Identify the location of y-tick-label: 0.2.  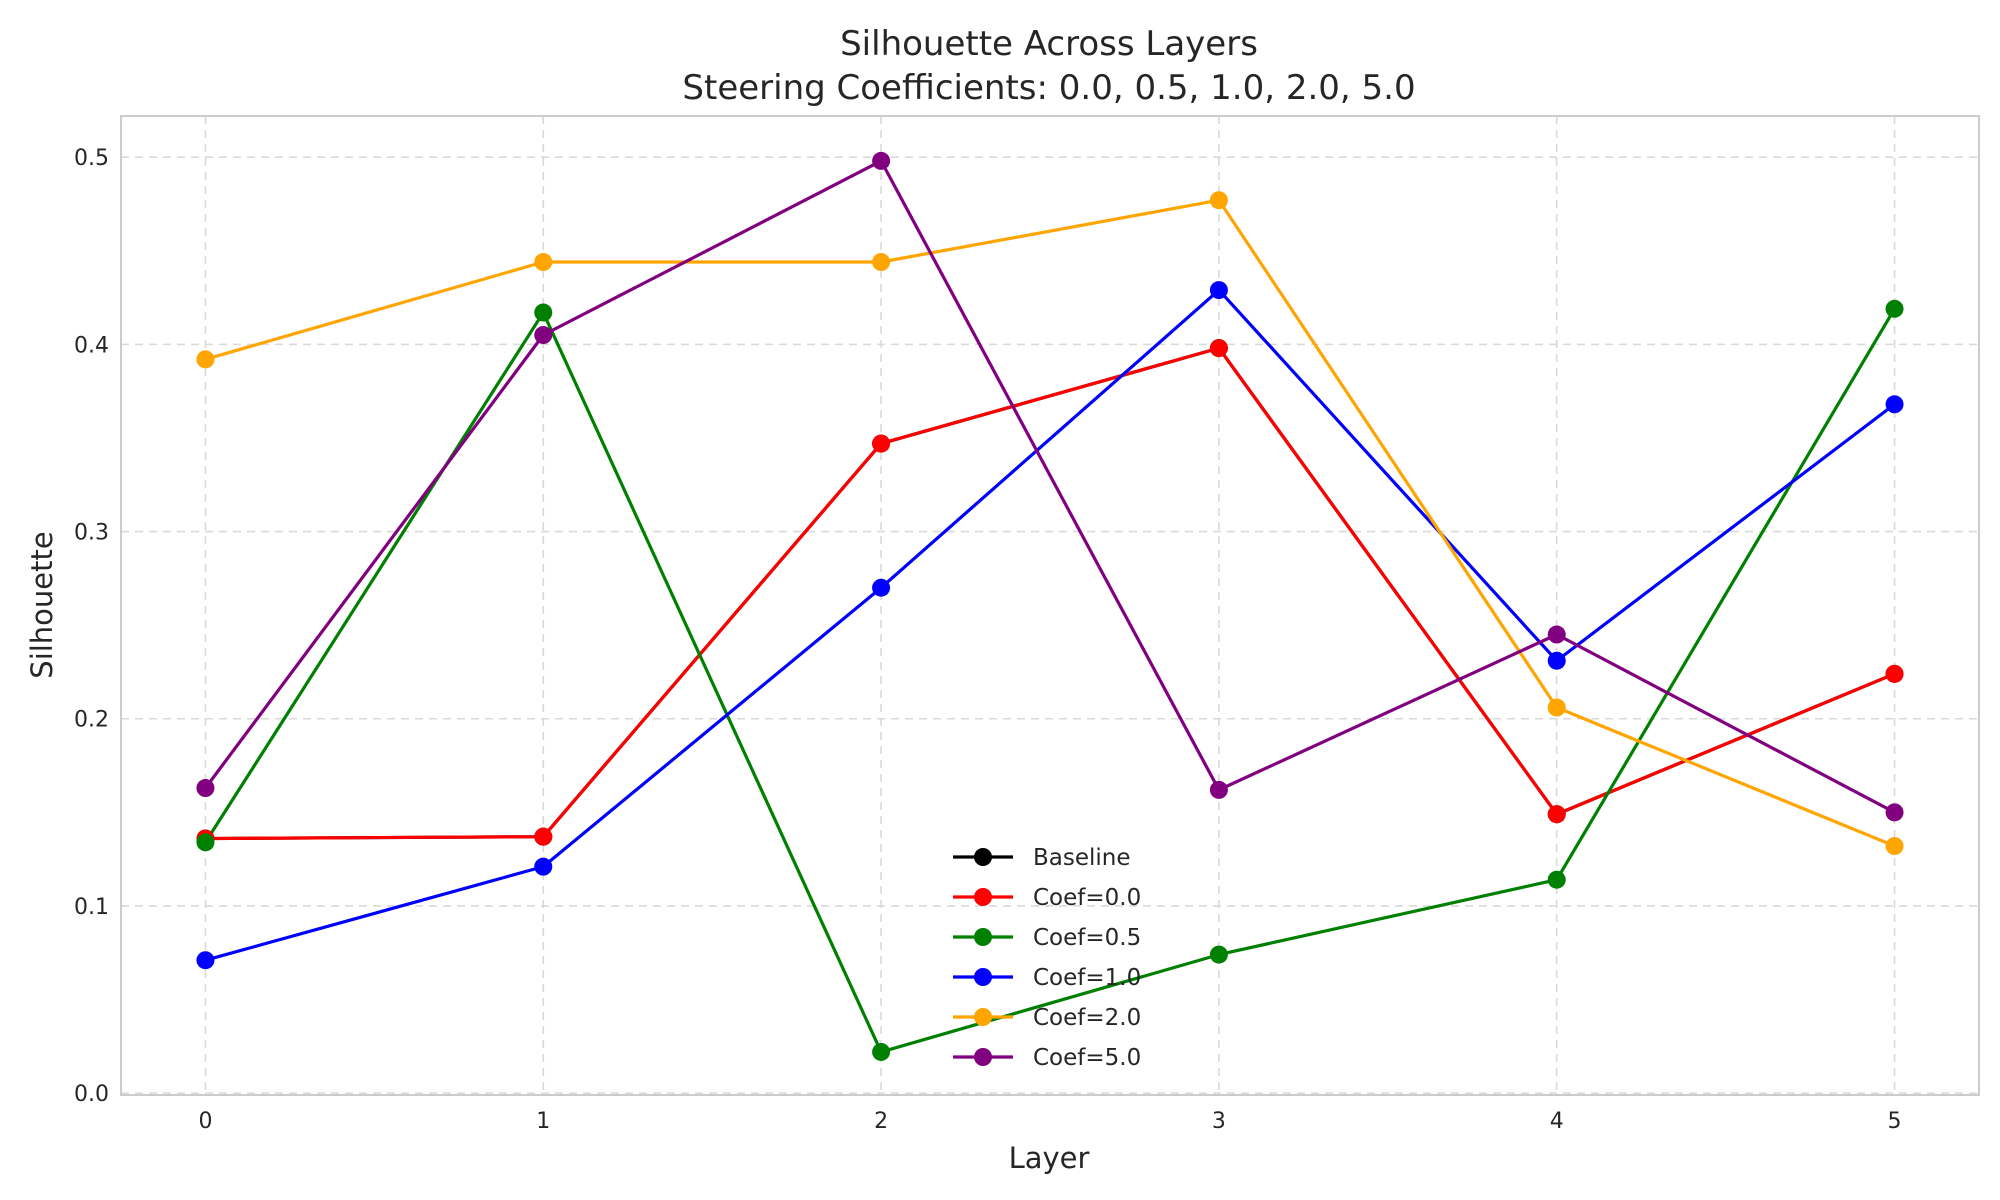
(91, 720).